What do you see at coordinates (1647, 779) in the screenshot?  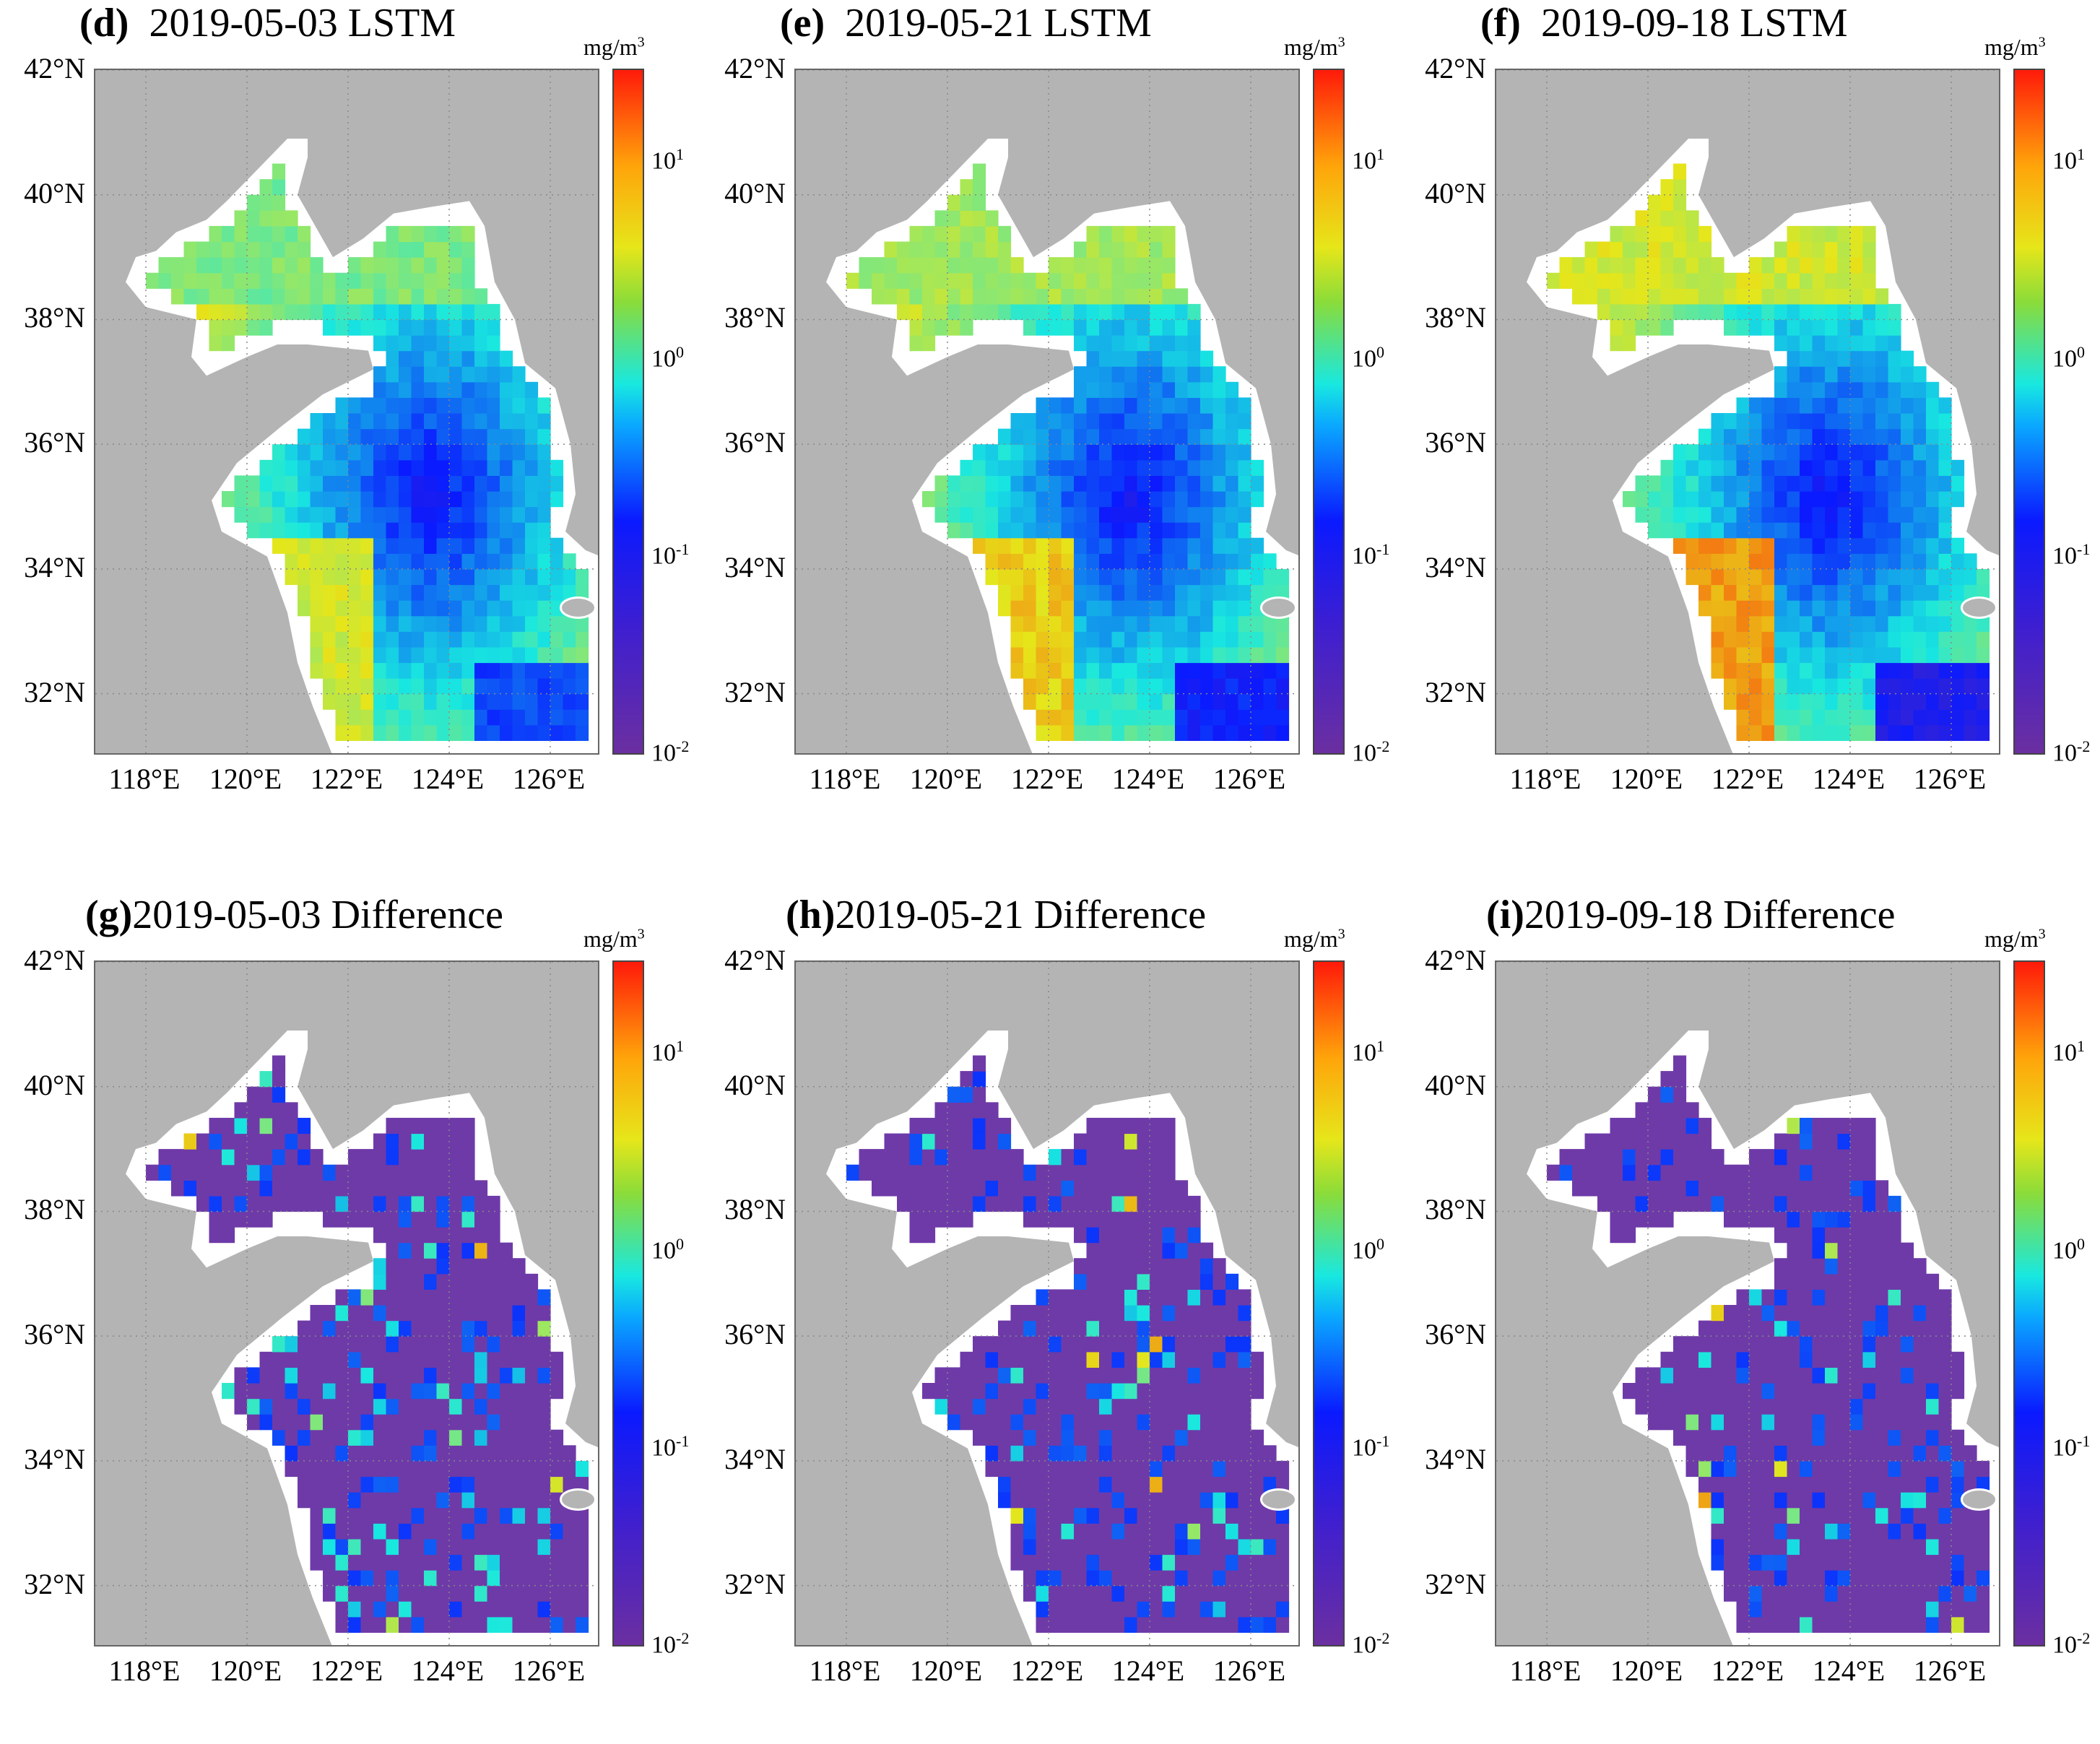 I see `lon-tick-label: 120°E` at bounding box center [1647, 779].